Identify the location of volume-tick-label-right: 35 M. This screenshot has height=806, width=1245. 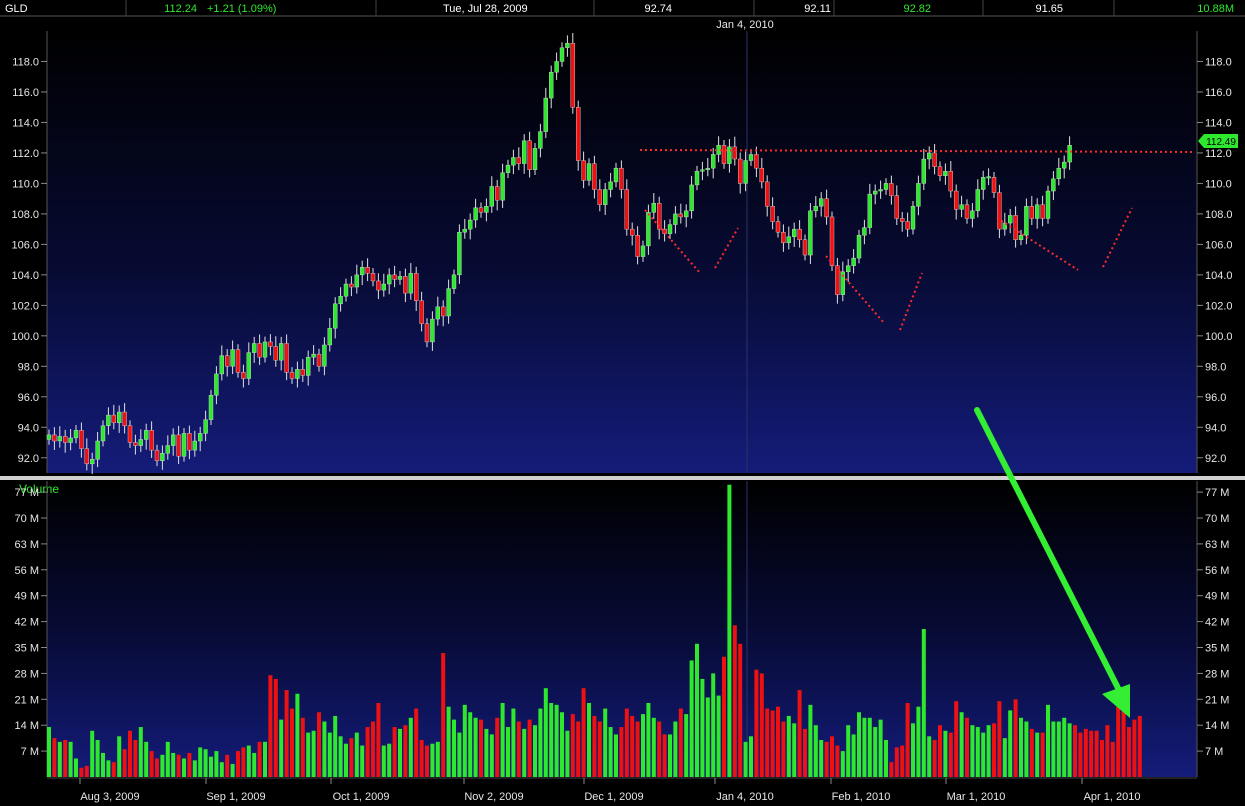
(1217, 649).